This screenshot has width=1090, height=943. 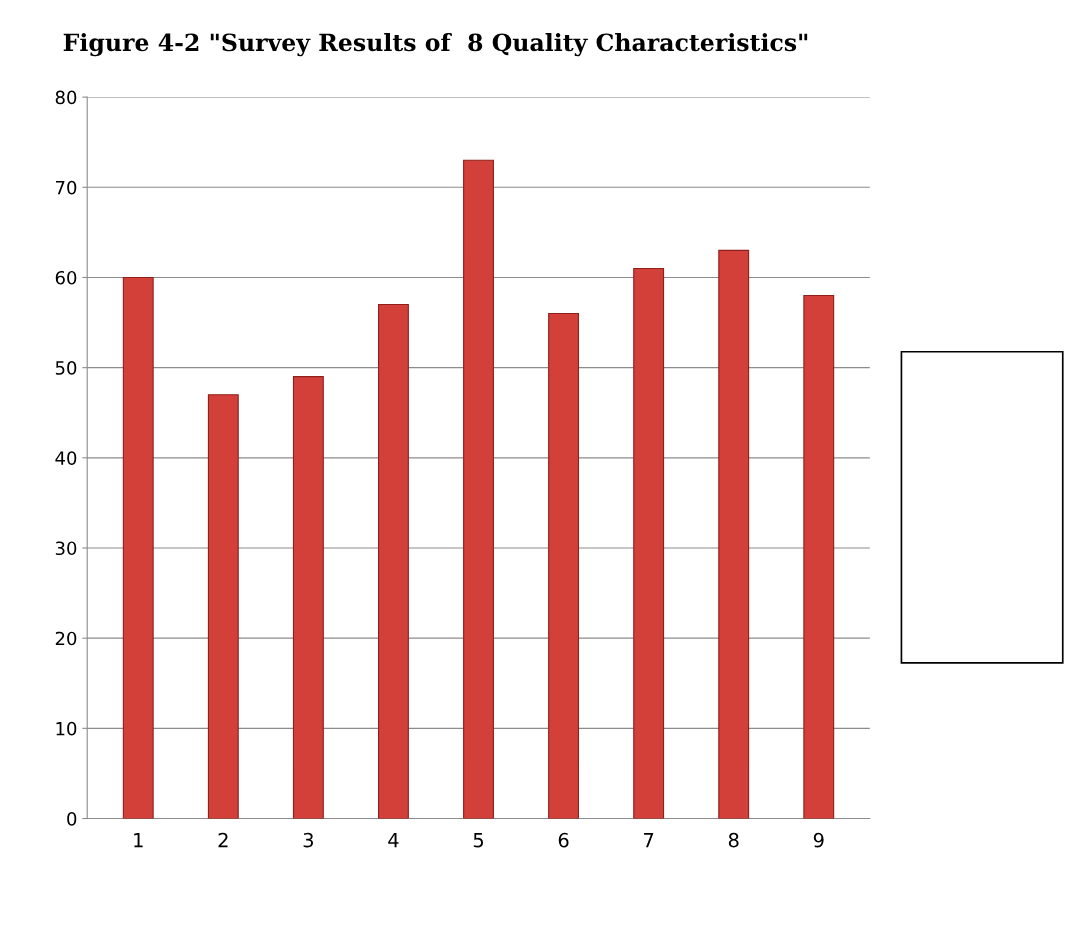 What do you see at coordinates (733, 840) in the screenshot?
I see `x-tick-label: 8` at bounding box center [733, 840].